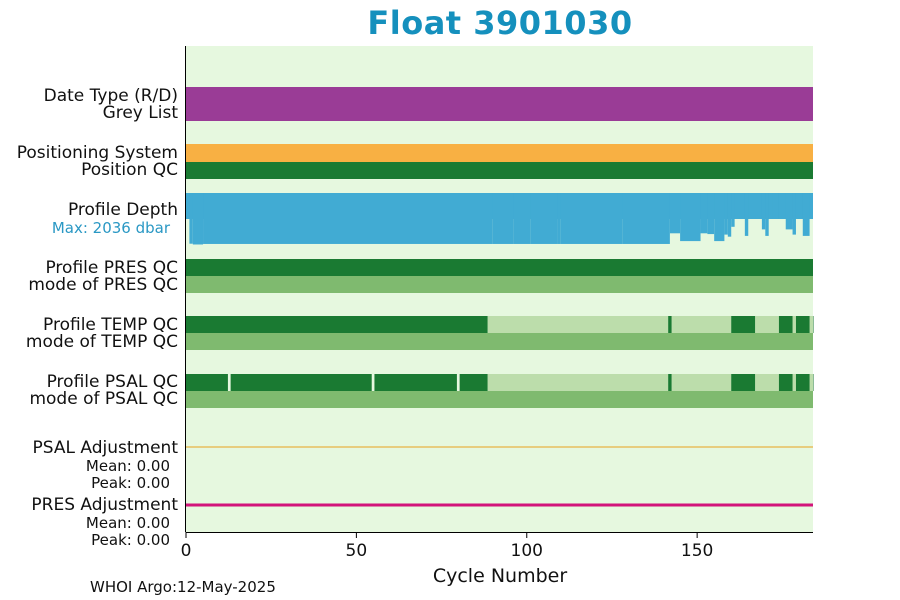 The width and height of the screenshot is (900, 600). What do you see at coordinates (110, 325) in the screenshot?
I see `row-label: Profile TEMP QC` at bounding box center [110, 325].